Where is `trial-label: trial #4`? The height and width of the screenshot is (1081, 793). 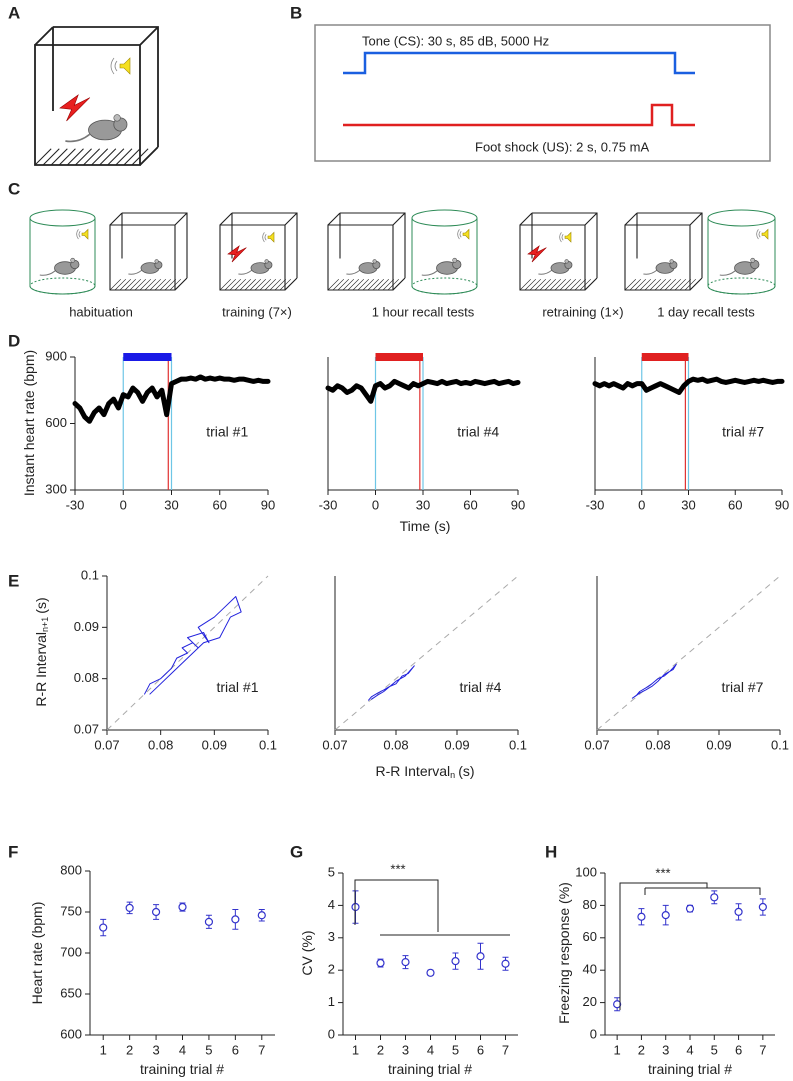
trial-label: trial #4 is located at coordinates (480, 687).